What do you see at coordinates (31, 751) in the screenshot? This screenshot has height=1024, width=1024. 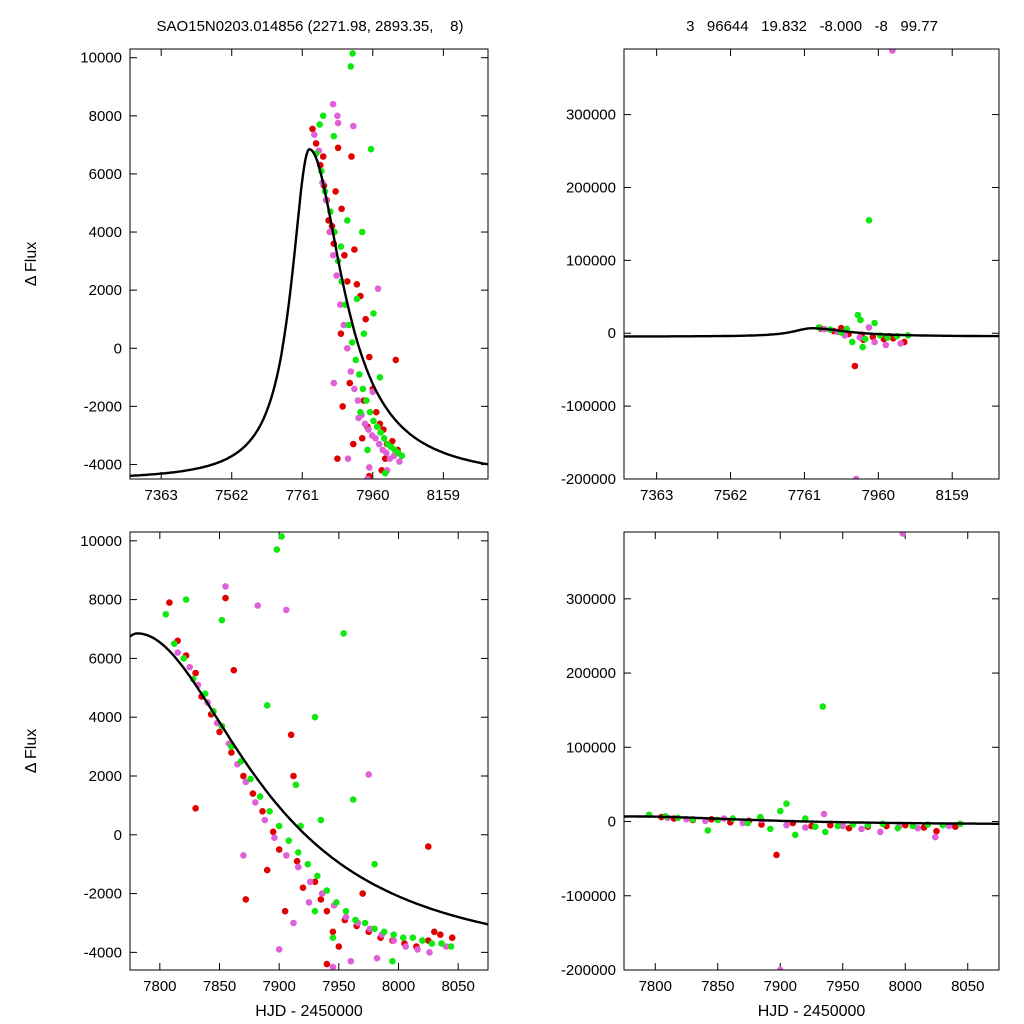 I see `y-axis-label: Δ Flux` at bounding box center [31, 751].